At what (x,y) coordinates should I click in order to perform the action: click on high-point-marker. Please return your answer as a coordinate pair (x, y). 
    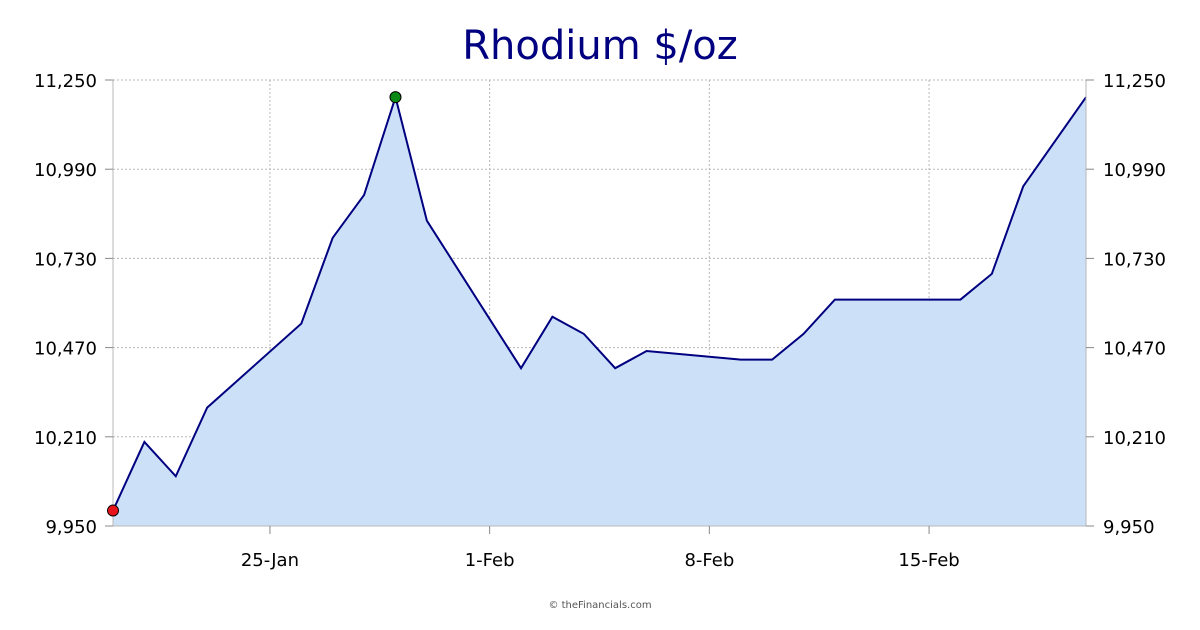
    Looking at the image, I should click on (395, 97).